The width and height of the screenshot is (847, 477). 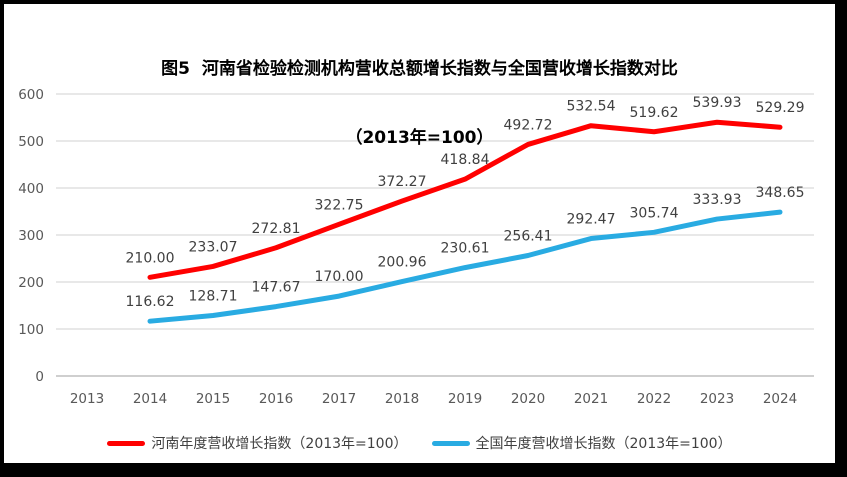 I want to click on data-label: 348.65, so click(x=780, y=193).